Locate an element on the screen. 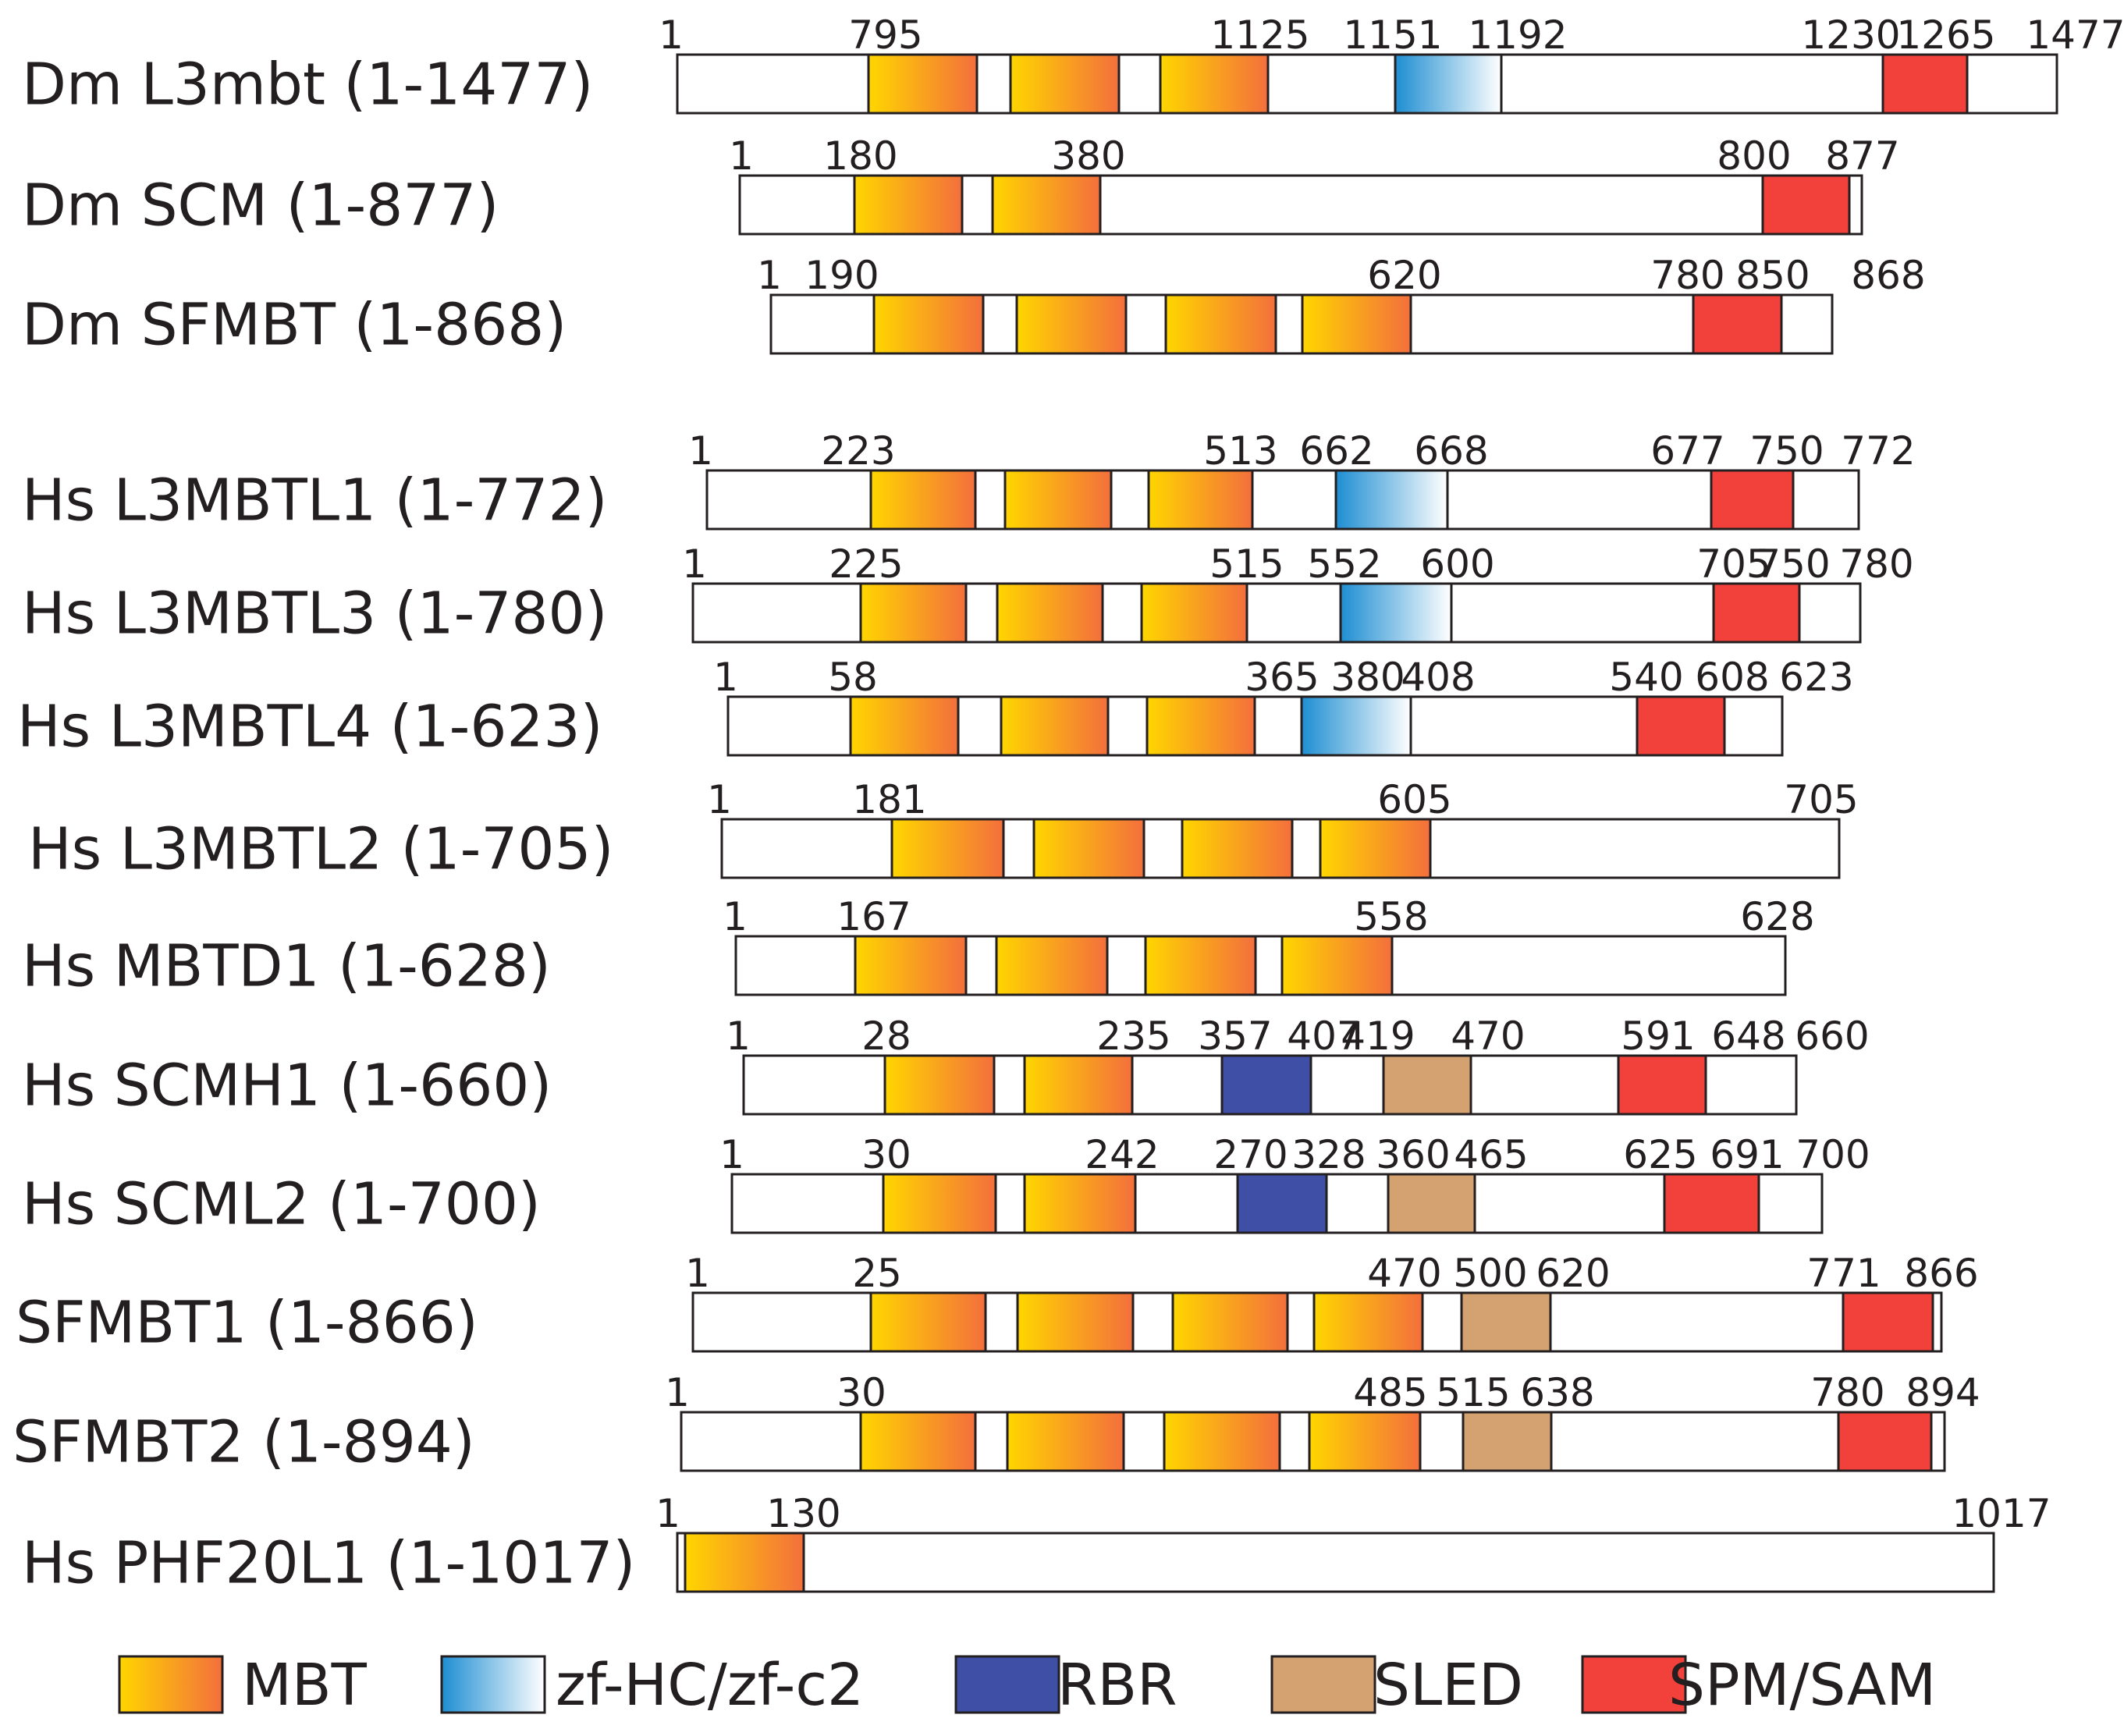 Image resolution: width=2124 pixels, height=1736 pixels. protein-label: SFMBT1 (1-866) is located at coordinates (247, 1323).